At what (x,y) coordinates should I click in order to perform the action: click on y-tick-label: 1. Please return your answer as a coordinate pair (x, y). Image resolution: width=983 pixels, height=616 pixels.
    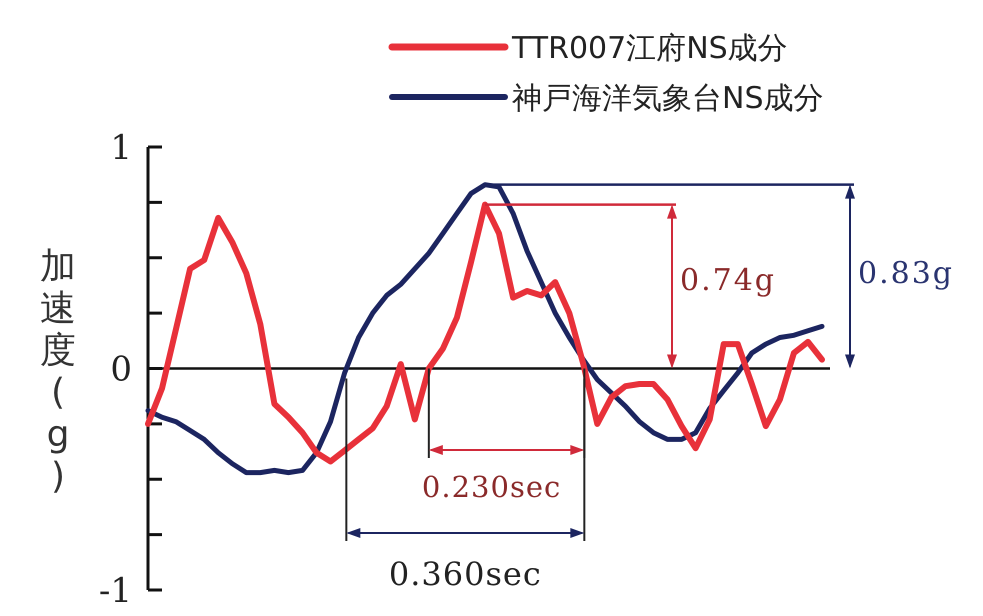
    Looking at the image, I should click on (121, 148).